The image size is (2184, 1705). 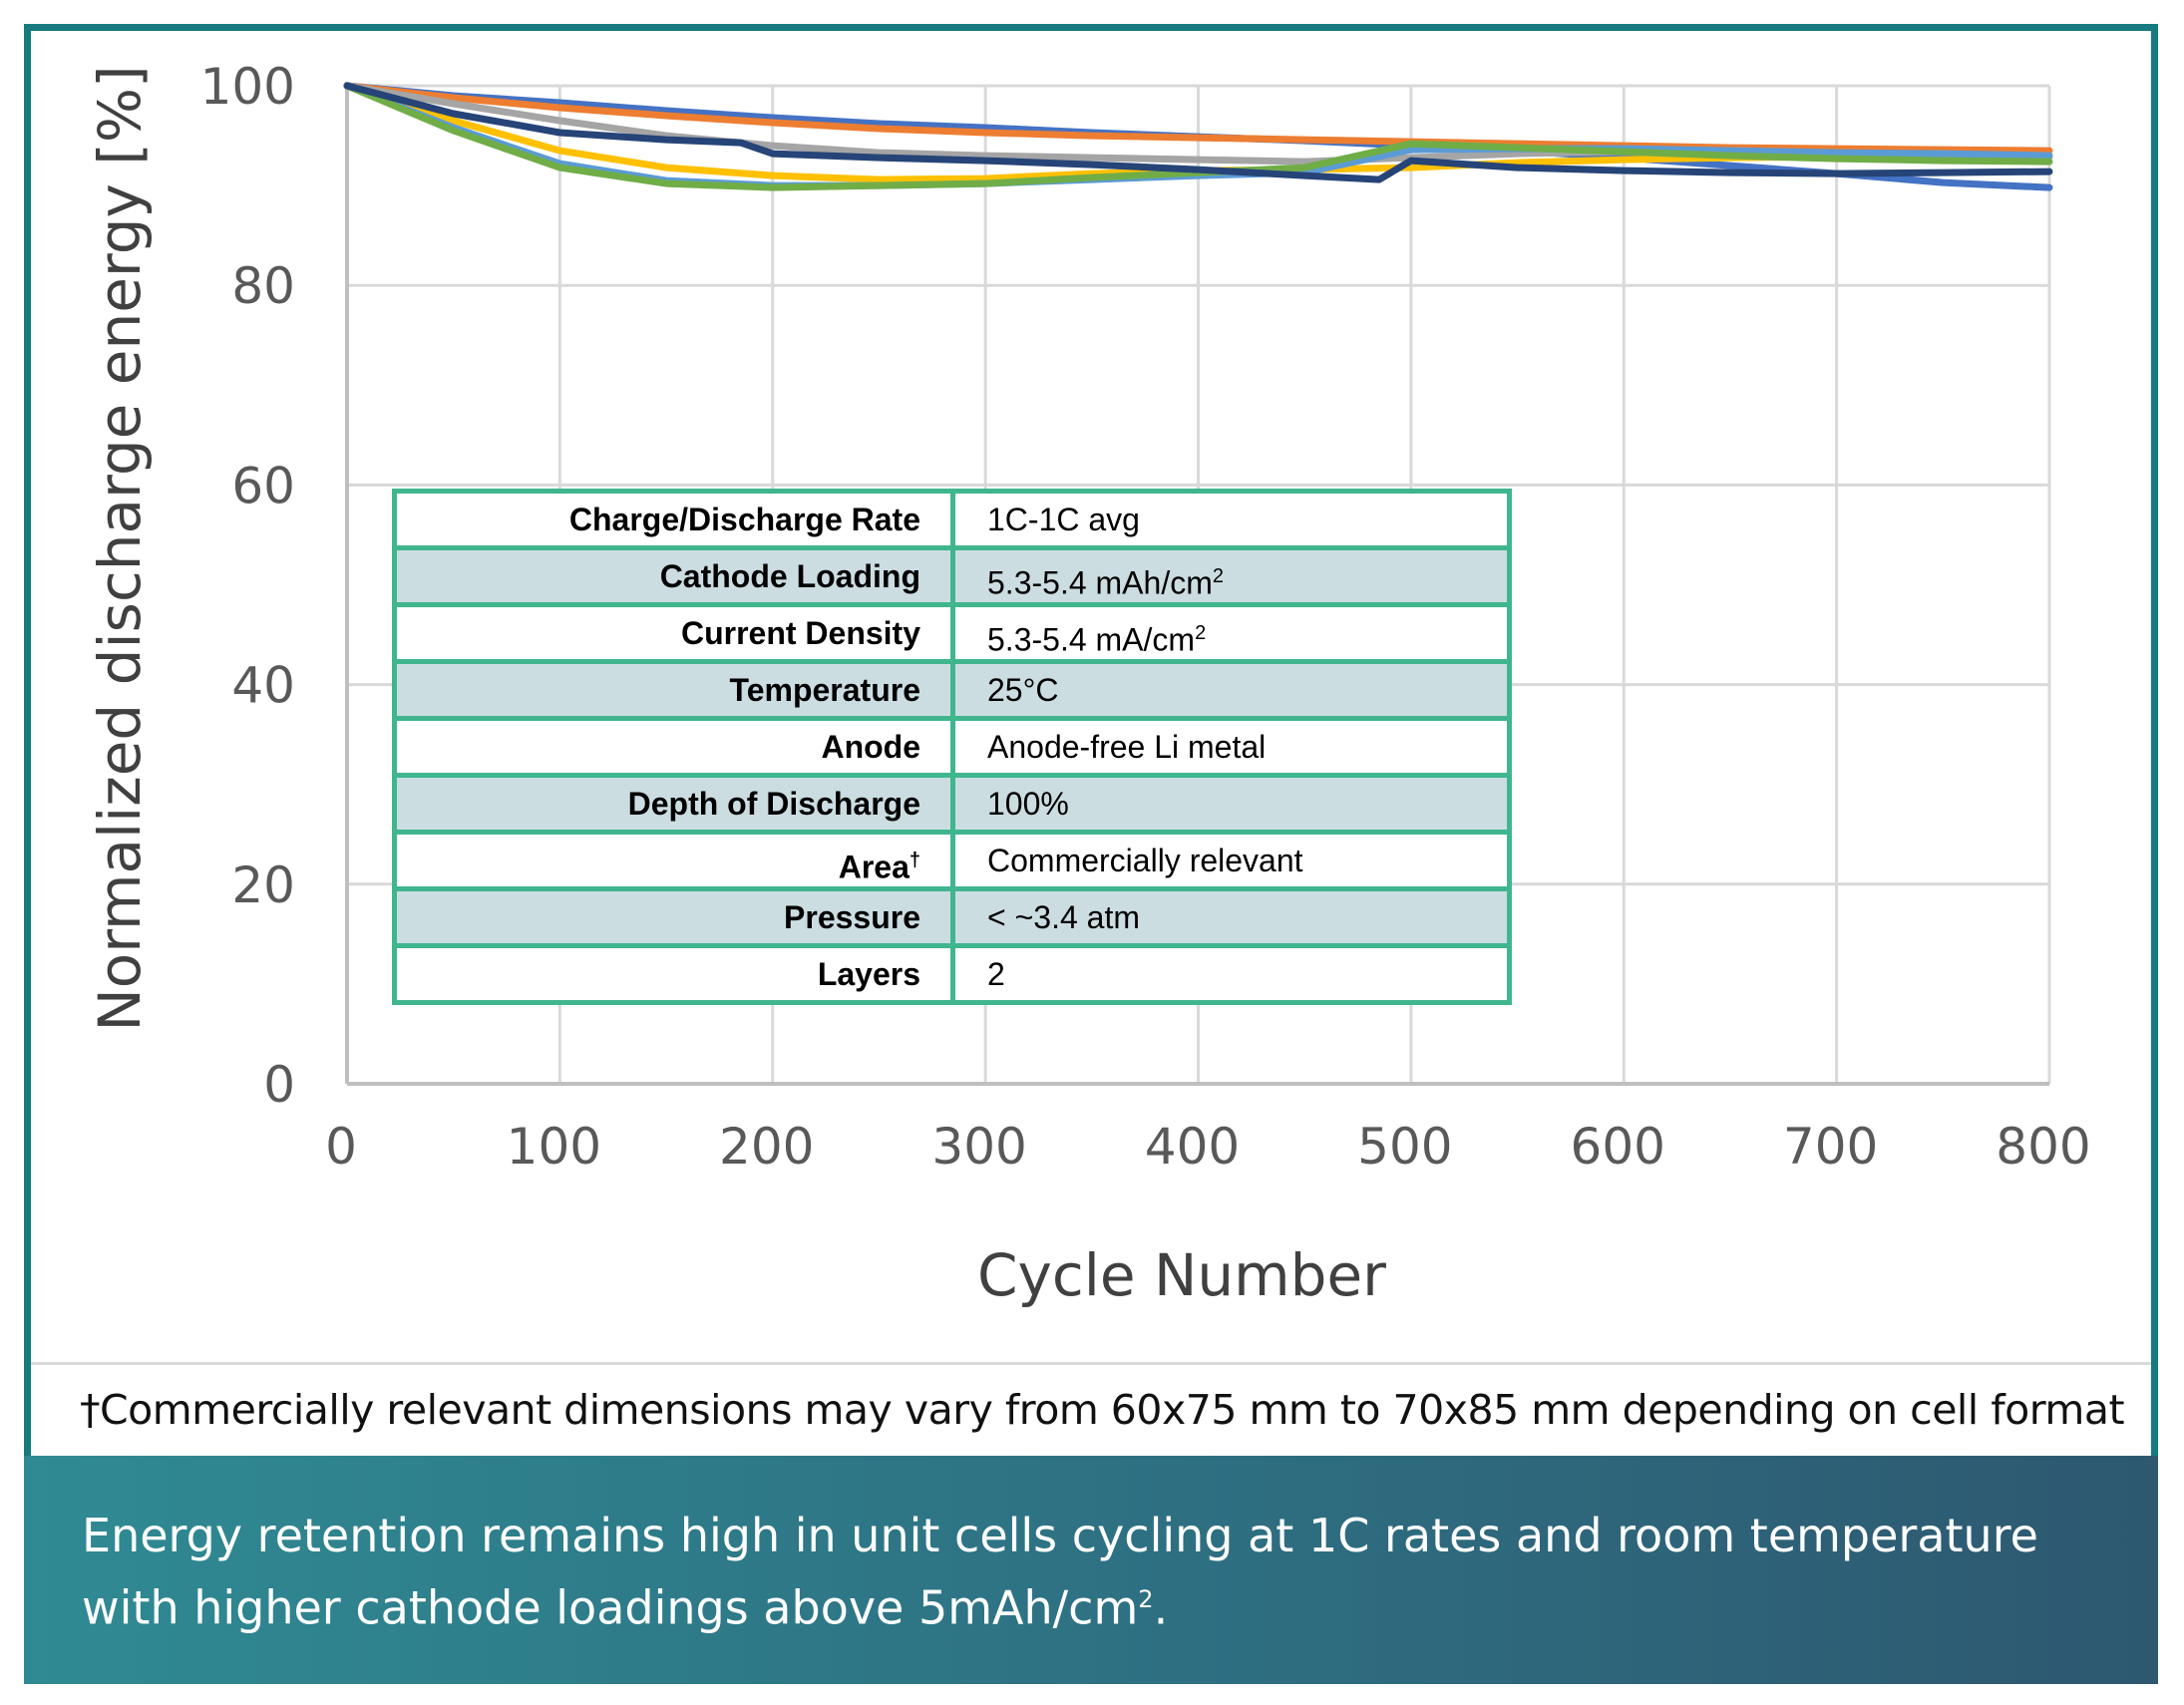 I want to click on table-row: Area† Commercially relevant, so click(x=952, y=863).